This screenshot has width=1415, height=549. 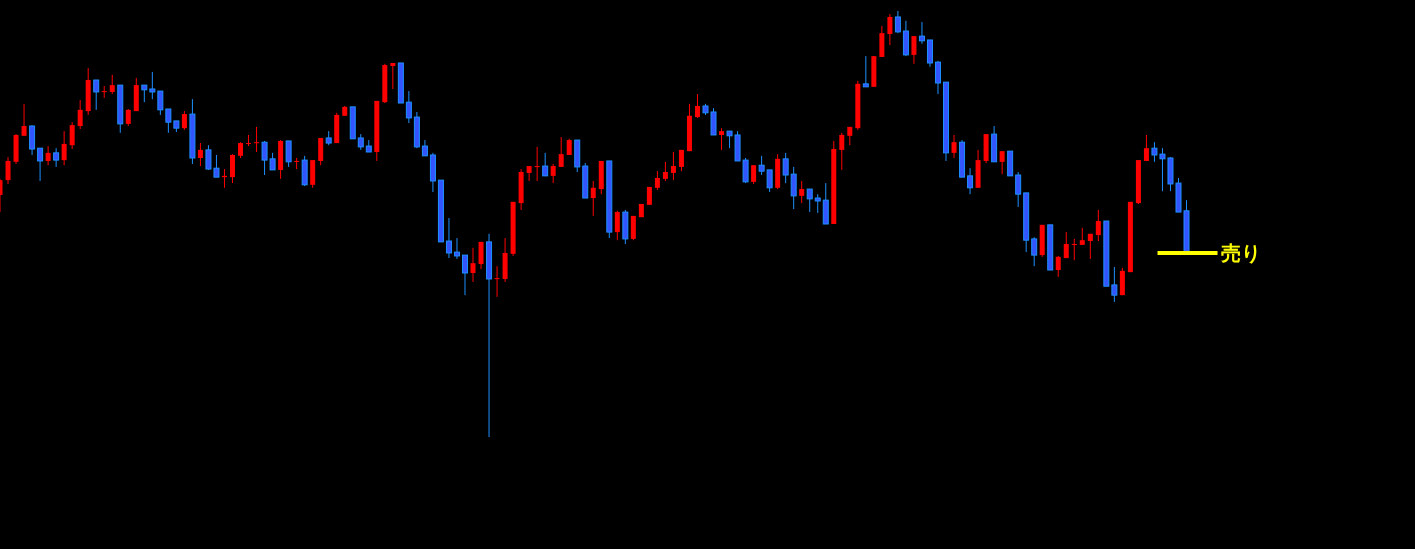 I want to click on annotation: 売り, so click(x=1209, y=252).